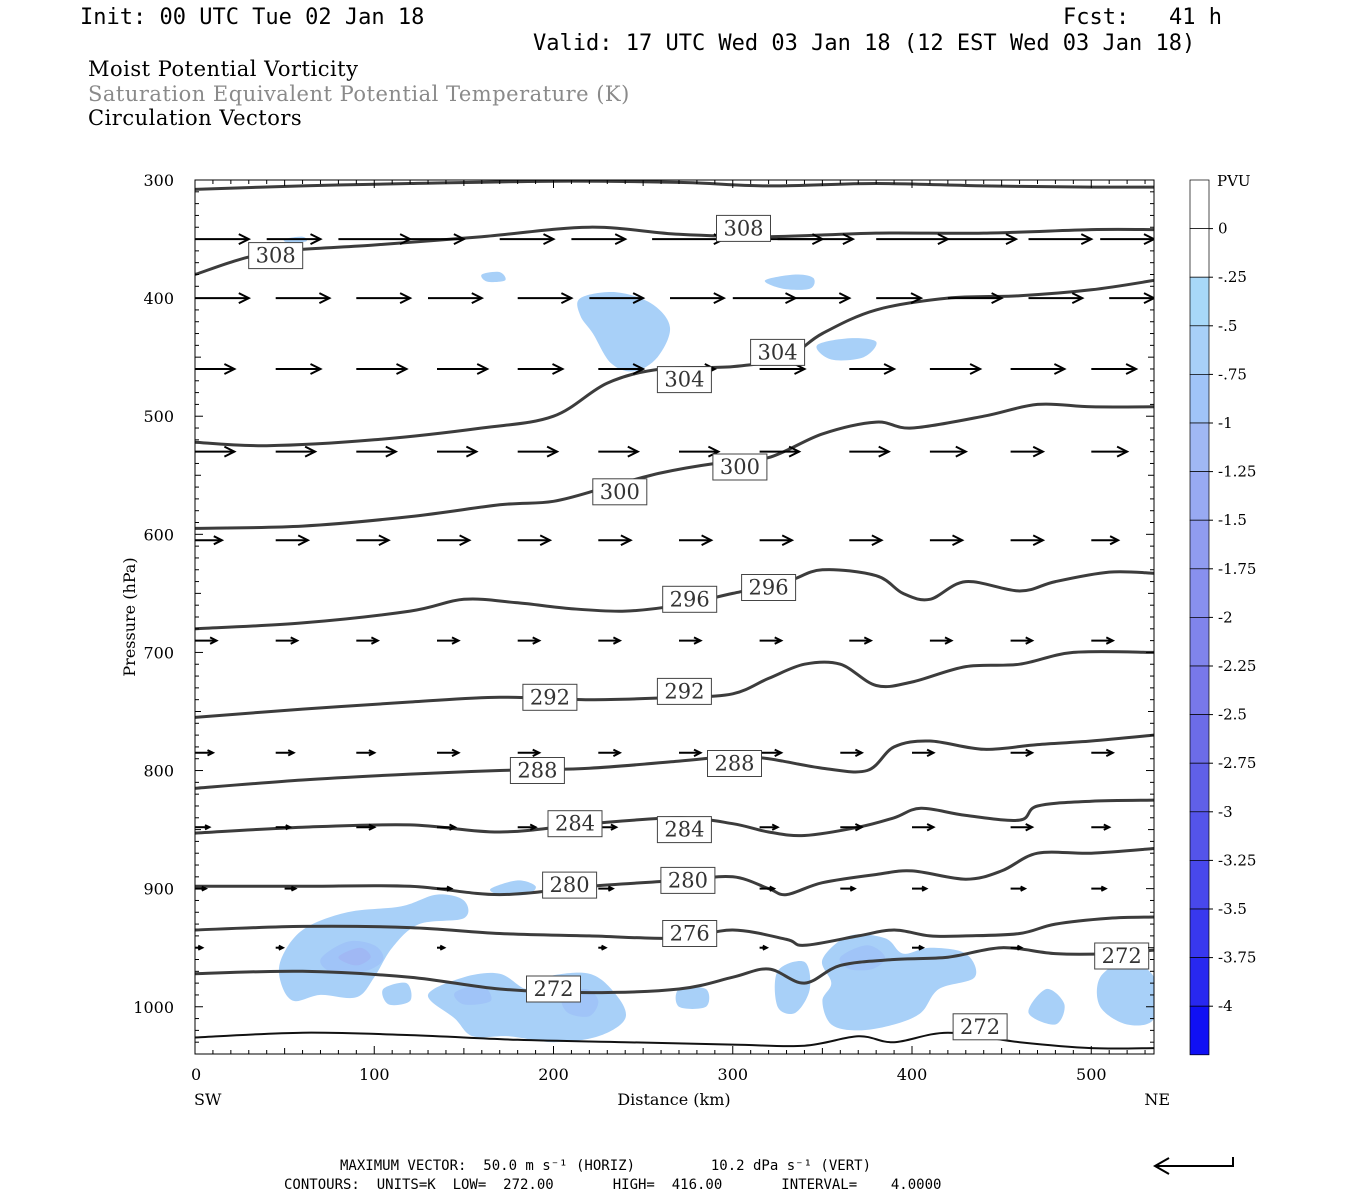 This screenshot has width=1350, height=1200. Describe the element at coordinates (158, 180) in the screenshot. I see `y-tick-label: 300` at that location.